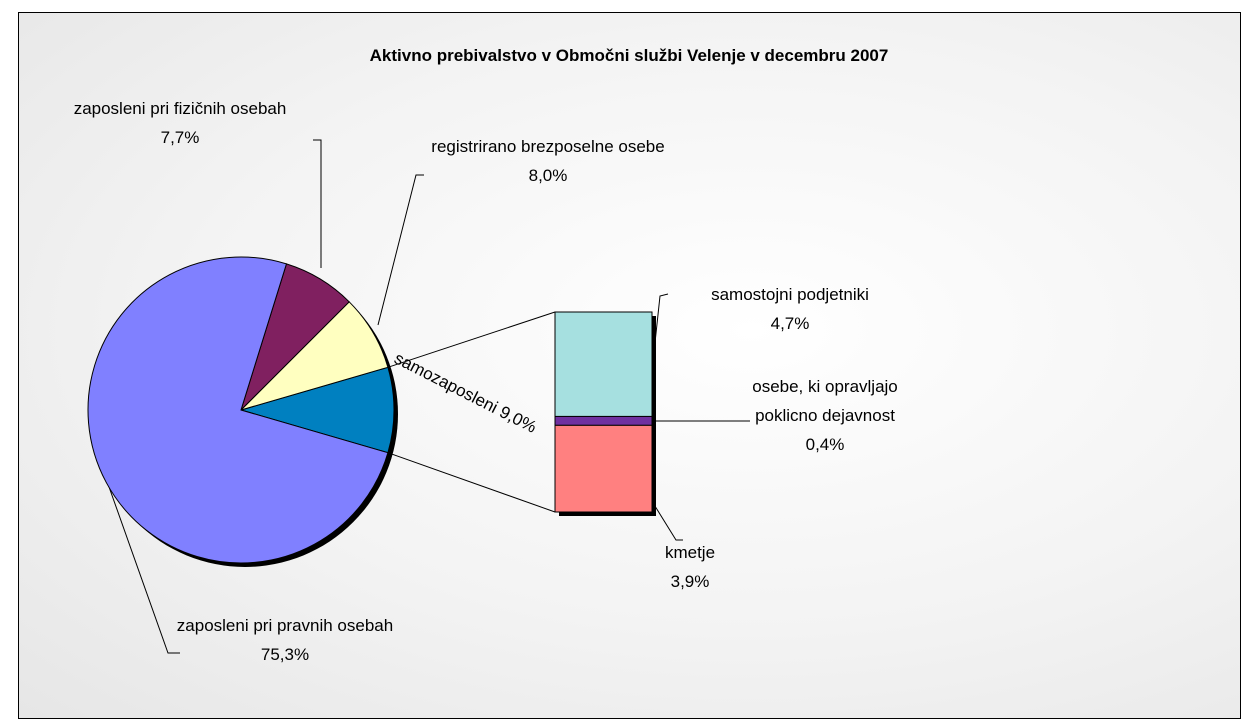 The width and height of the screenshot is (1246, 722). I want to click on bar-label: samostojni podjetniki 4,7%, so click(790, 309).